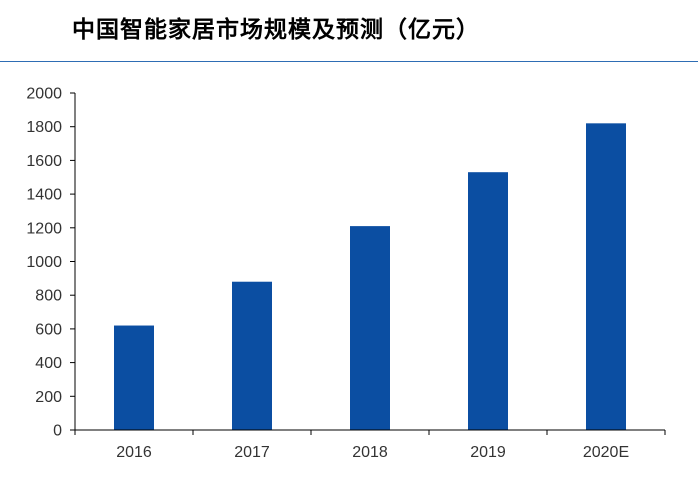 The height and width of the screenshot is (486, 698). I want to click on x-tick-label: 2017, so click(252, 452).